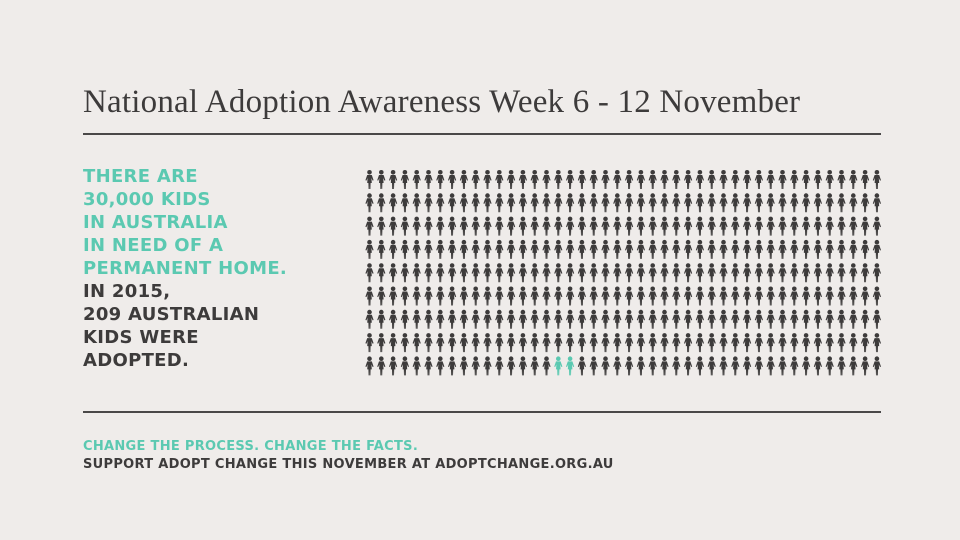  I want to click on stat-line: KIDS WERE, so click(141, 337).